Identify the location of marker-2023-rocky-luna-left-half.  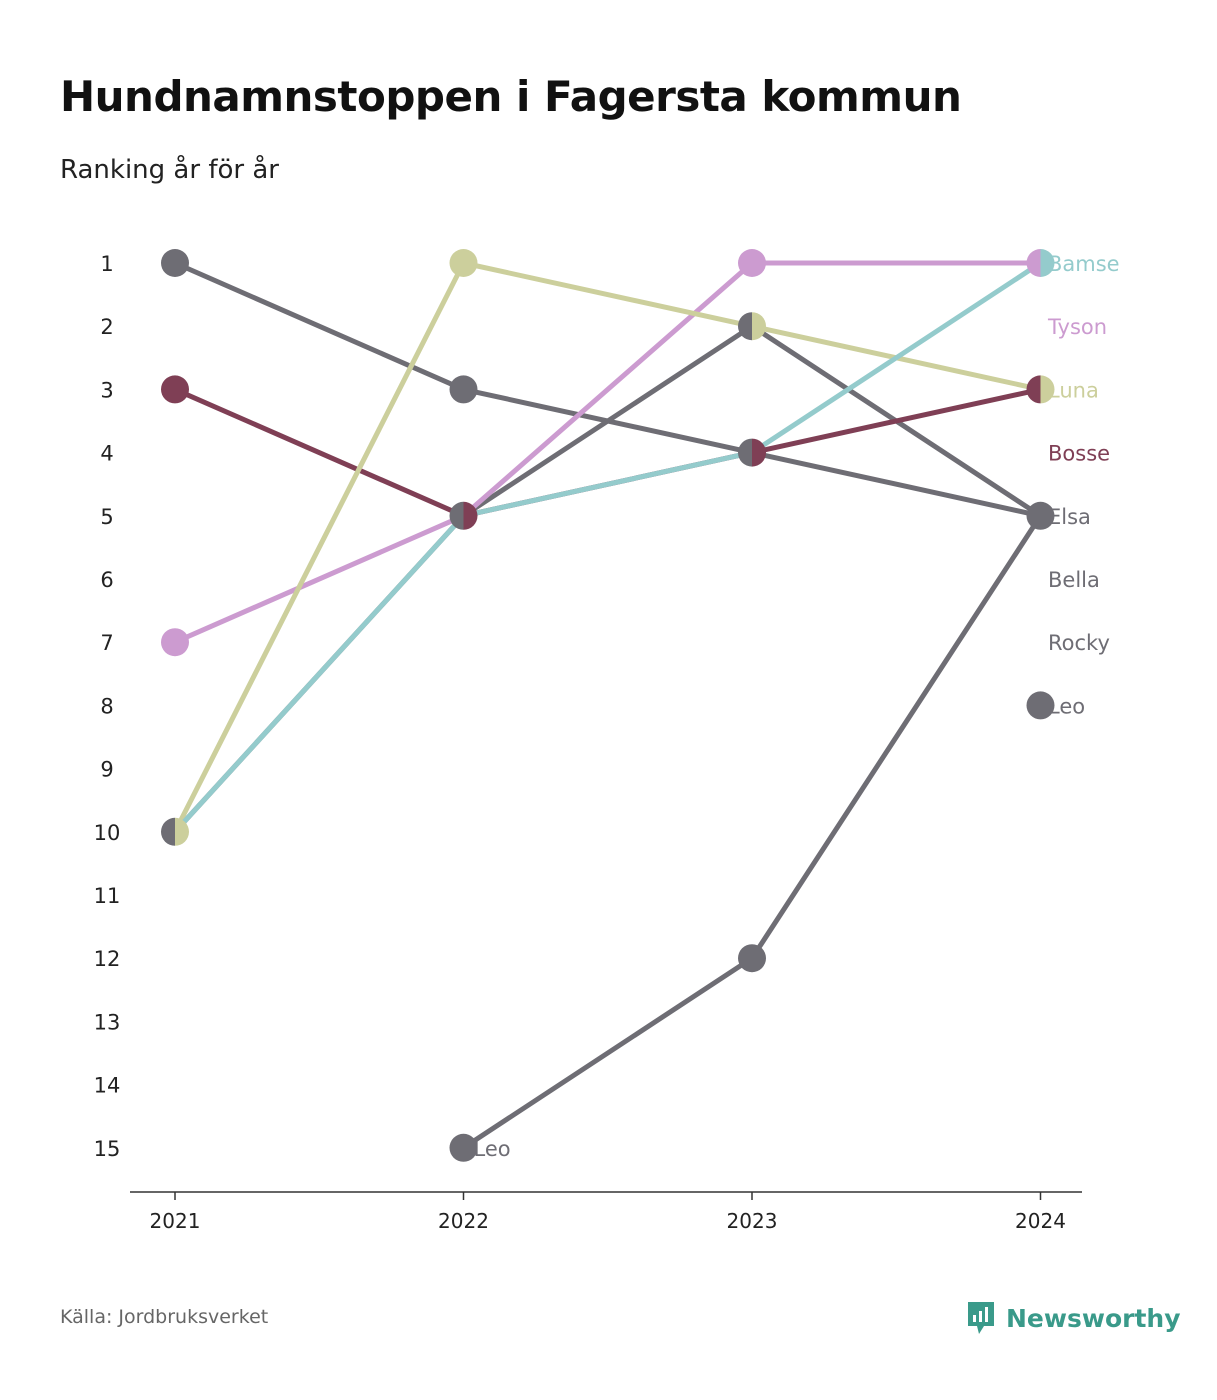
(745, 326).